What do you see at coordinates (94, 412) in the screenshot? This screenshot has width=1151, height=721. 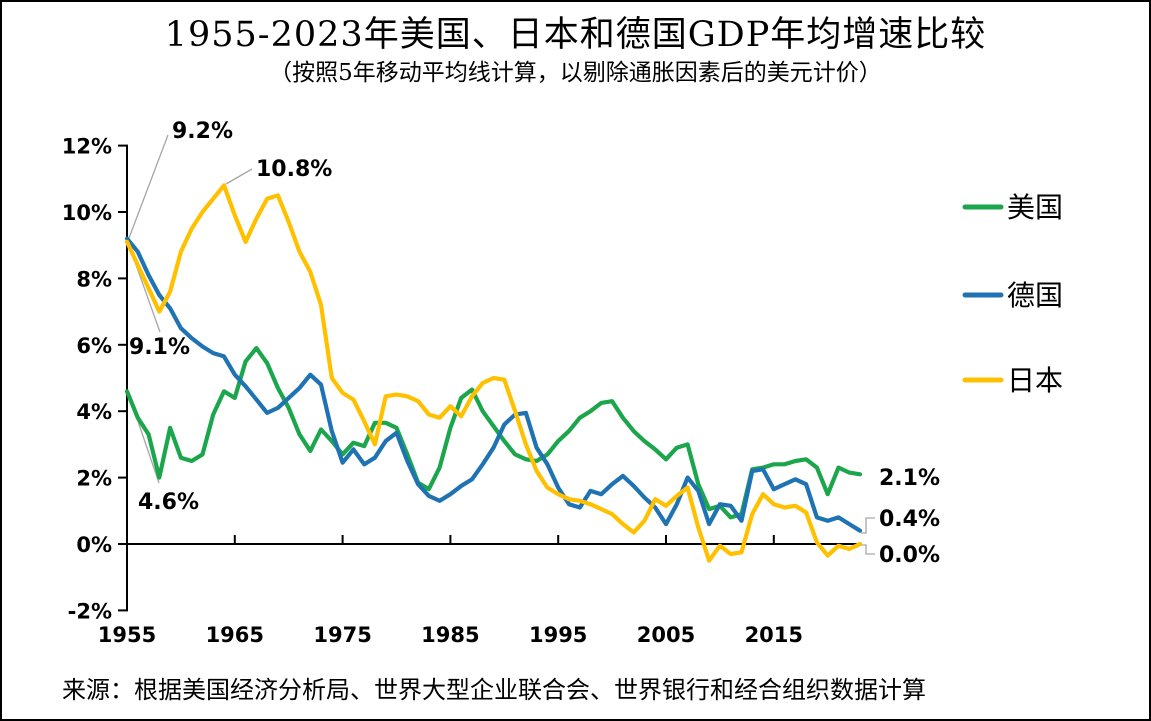 I see `y-tick-label: 4%` at bounding box center [94, 412].